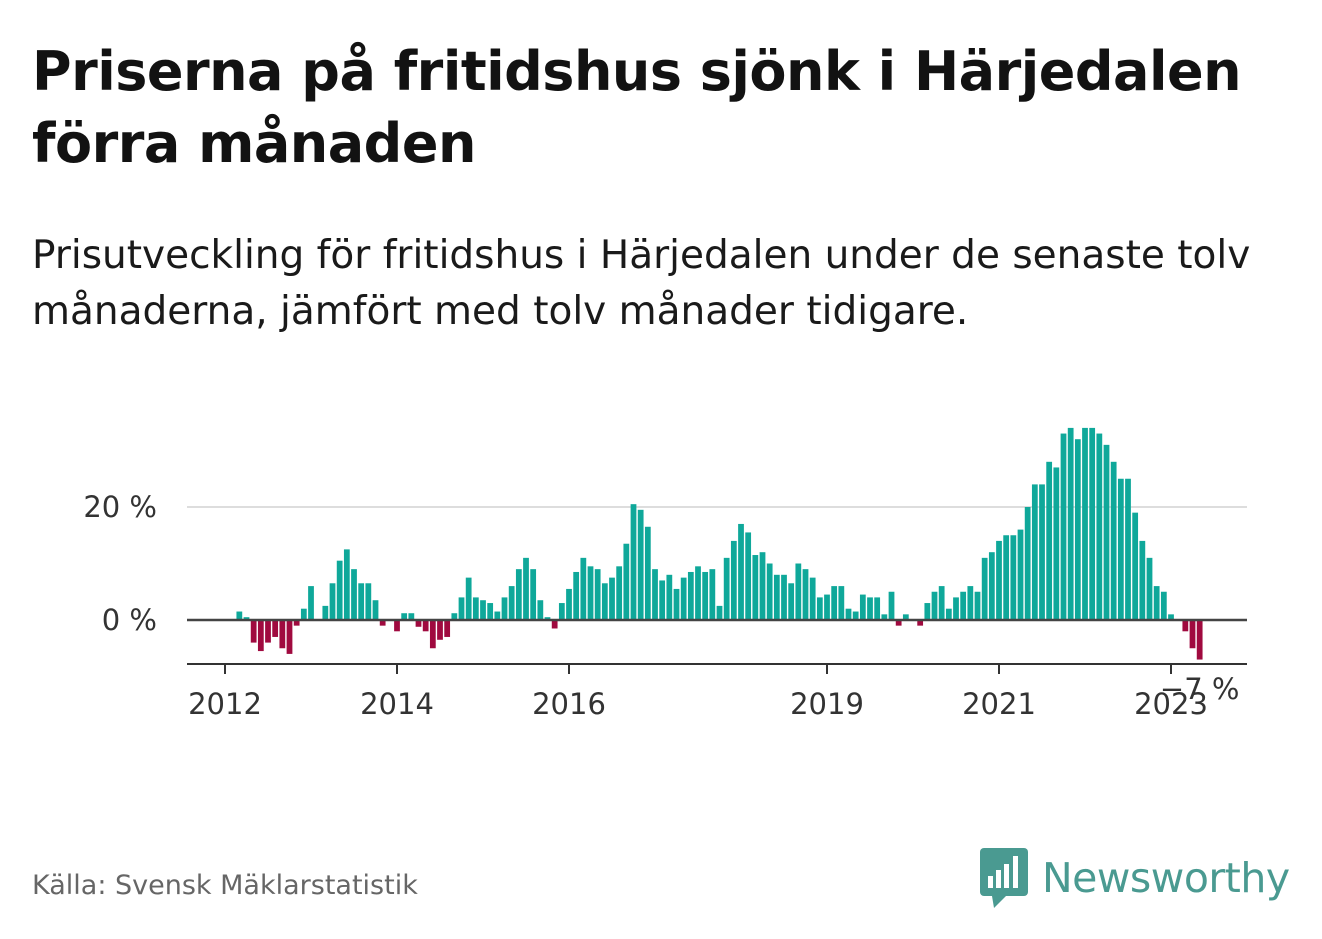 The height and width of the screenshot is (939, 1322). Describe the element at coordinates (225, 704) in the screenshot. I see `x-tick-label: 2012` at that location.